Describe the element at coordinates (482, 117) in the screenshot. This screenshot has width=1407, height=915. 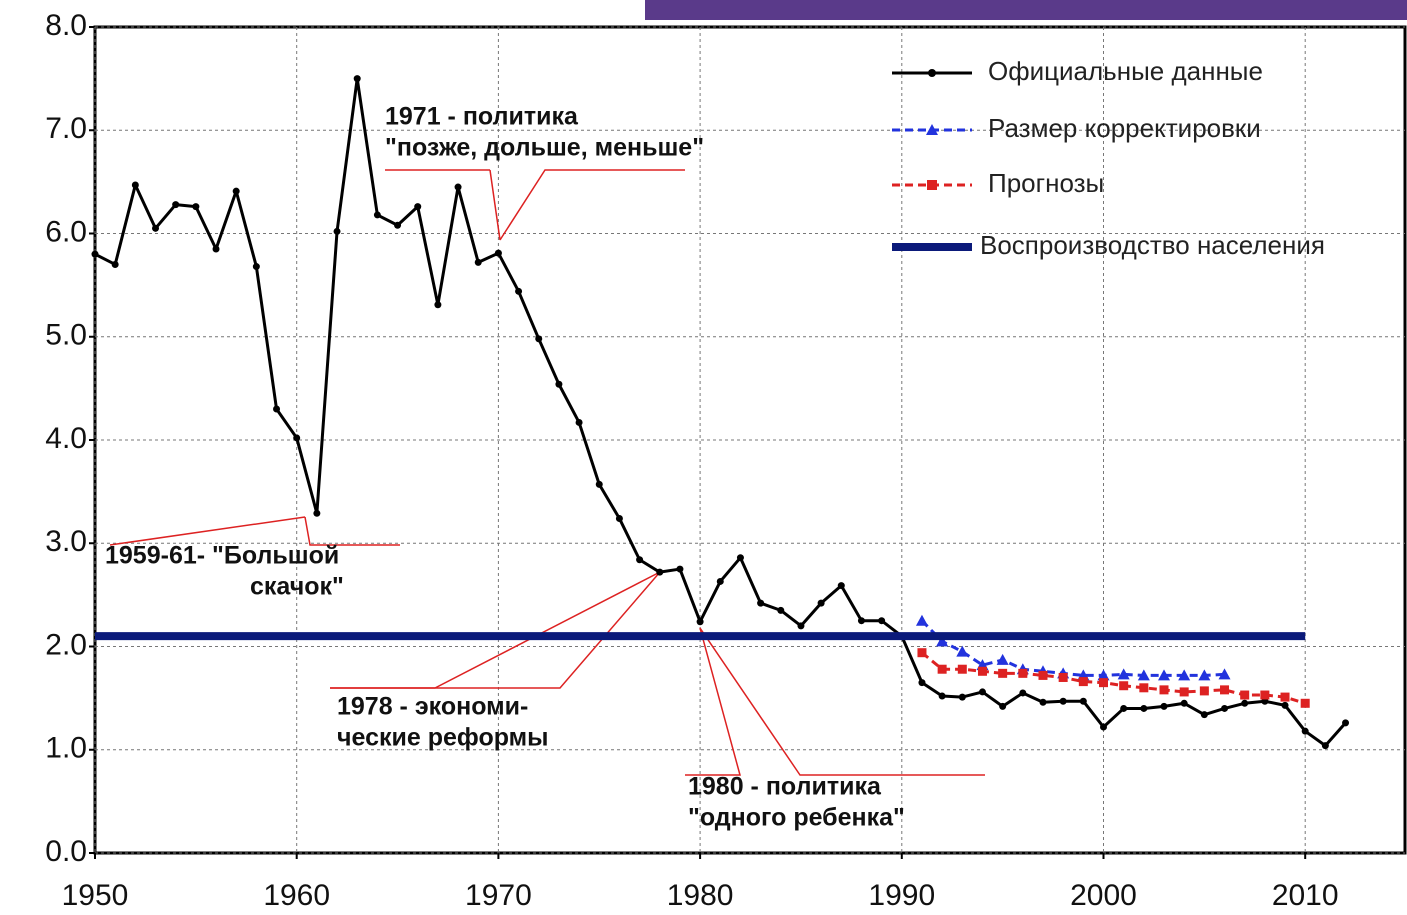
I see `annotation: 1971 - политика` at that location.